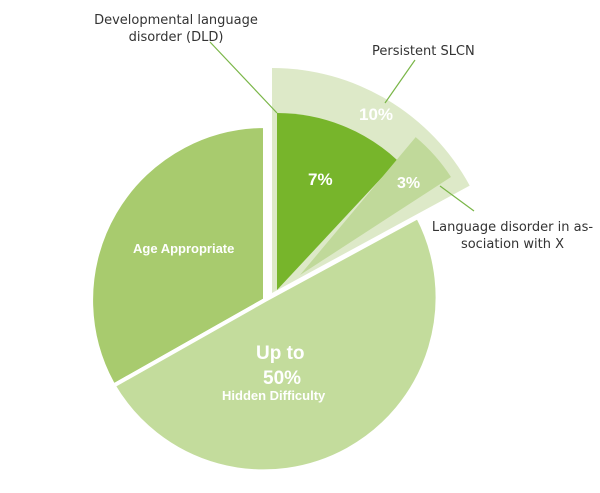 The image size is (600, 493). What do you see at coordinates (243, 77) in the screenshot?
I see `leader-line-dld` at bounding box center [243, 77].